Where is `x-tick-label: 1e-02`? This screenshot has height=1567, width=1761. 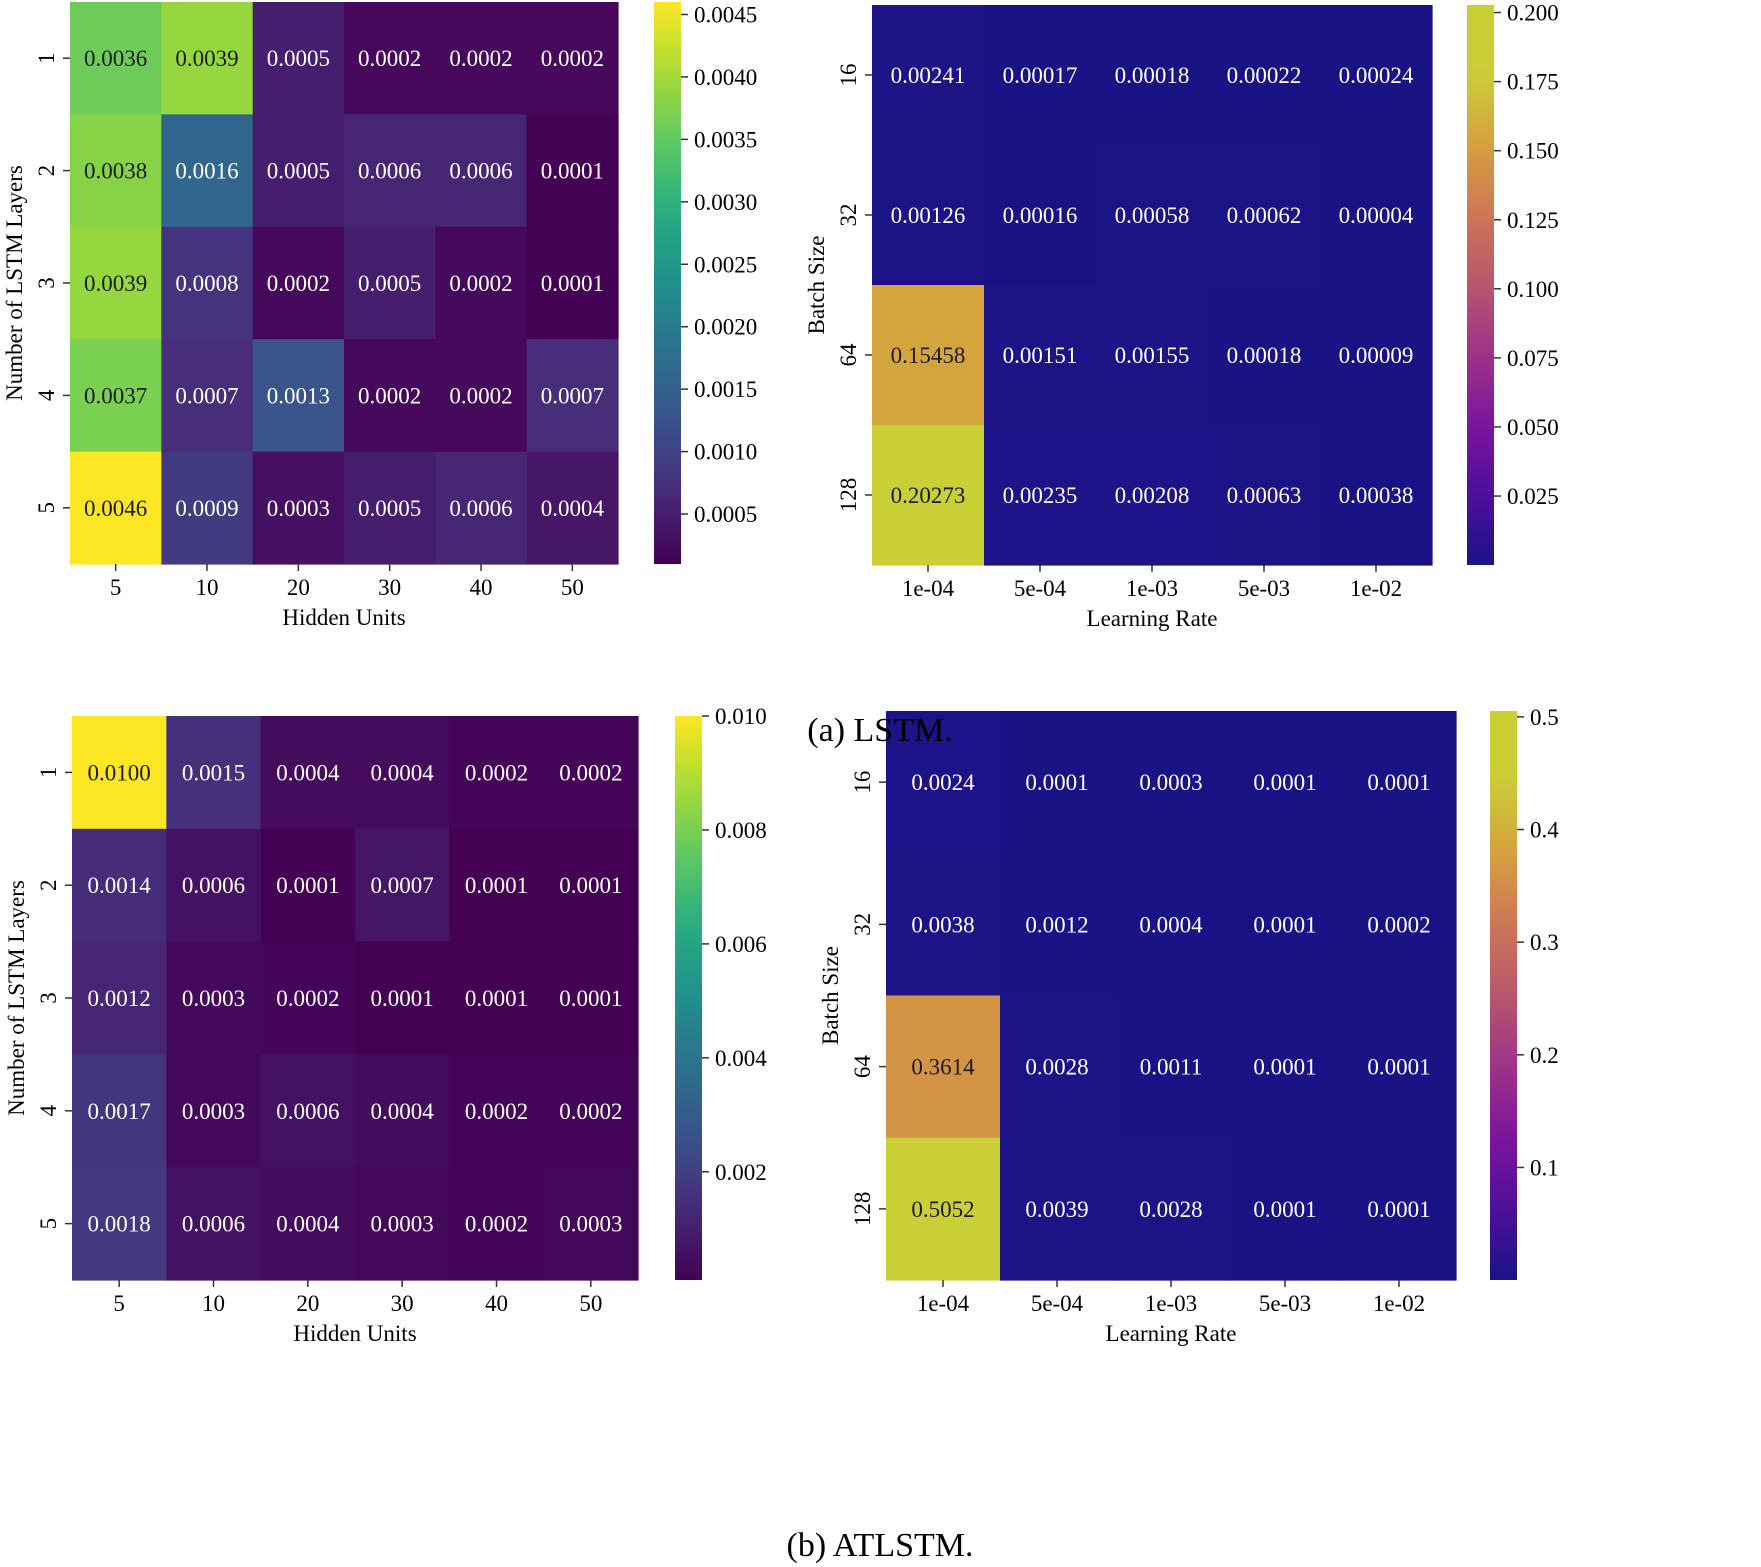
x-tick-label: 1e-02 is located at coordinates (1376, 588).